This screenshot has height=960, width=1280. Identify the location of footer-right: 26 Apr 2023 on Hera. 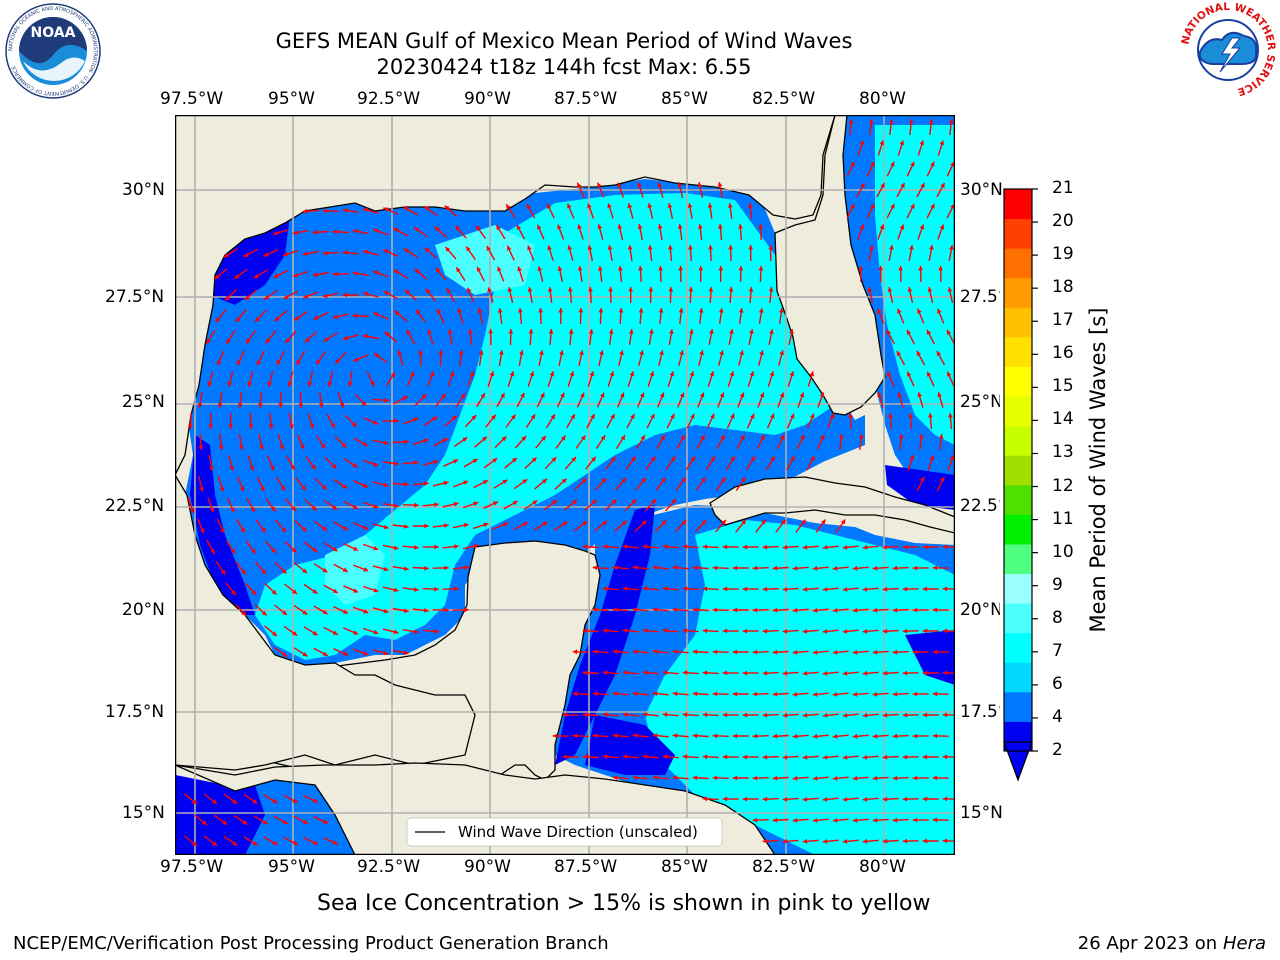
(1172, 943).